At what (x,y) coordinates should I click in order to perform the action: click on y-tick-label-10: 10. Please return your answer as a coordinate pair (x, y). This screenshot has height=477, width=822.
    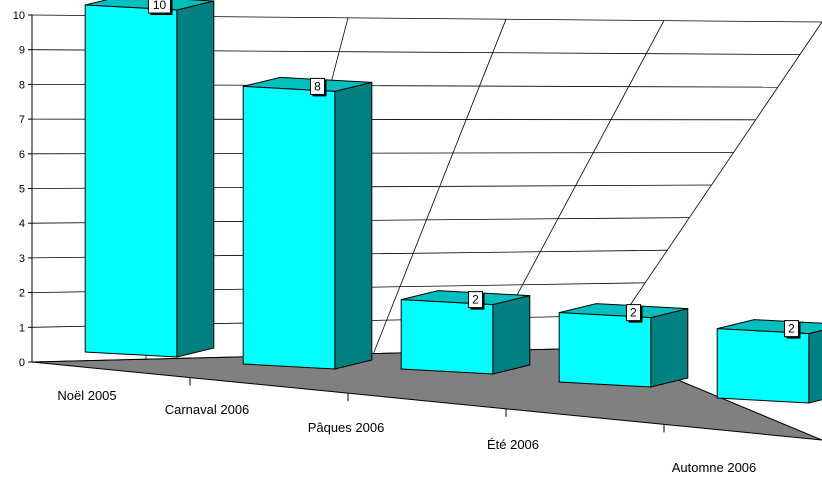
    Looking at the image, I should click on (19, 16).